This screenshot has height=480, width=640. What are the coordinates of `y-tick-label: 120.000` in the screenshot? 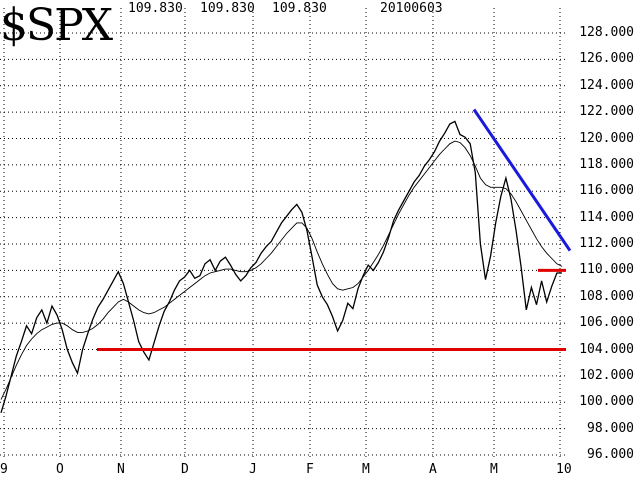 It's located at (606, 138).